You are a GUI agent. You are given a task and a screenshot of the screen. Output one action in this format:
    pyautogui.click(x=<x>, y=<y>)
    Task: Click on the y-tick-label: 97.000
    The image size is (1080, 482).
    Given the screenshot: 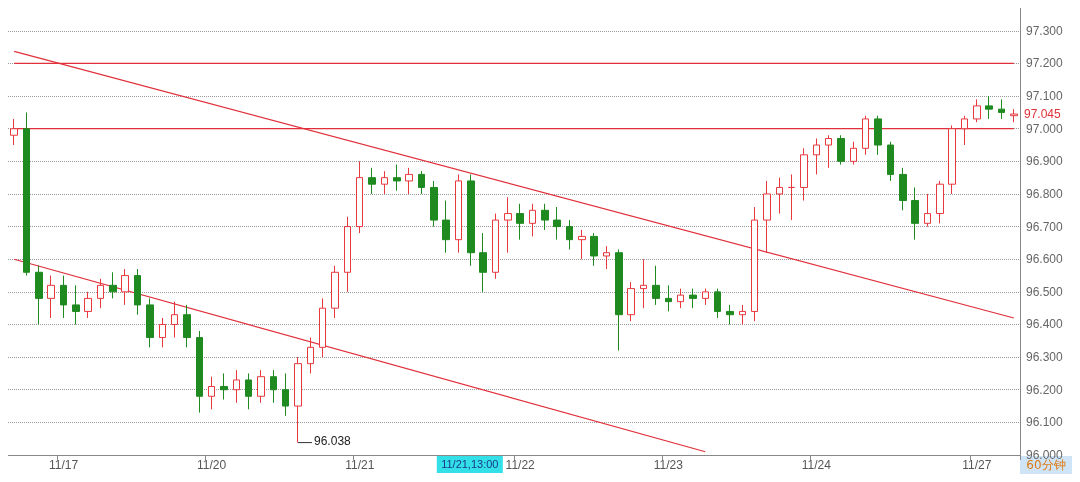 What is the action you would take?
    pyautogui.click(x=1045, y=128)
    